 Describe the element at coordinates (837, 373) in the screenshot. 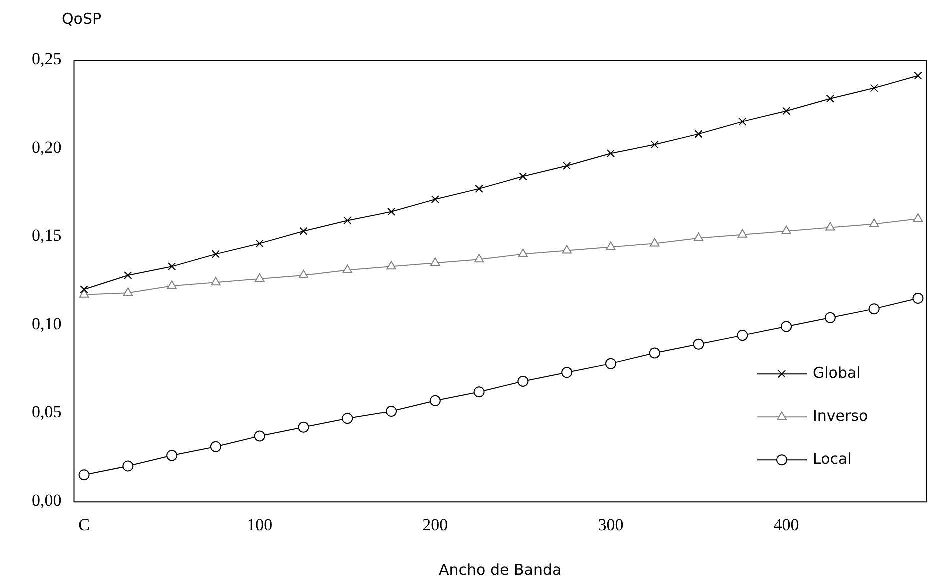

I see `legend-label: Global` at that location.